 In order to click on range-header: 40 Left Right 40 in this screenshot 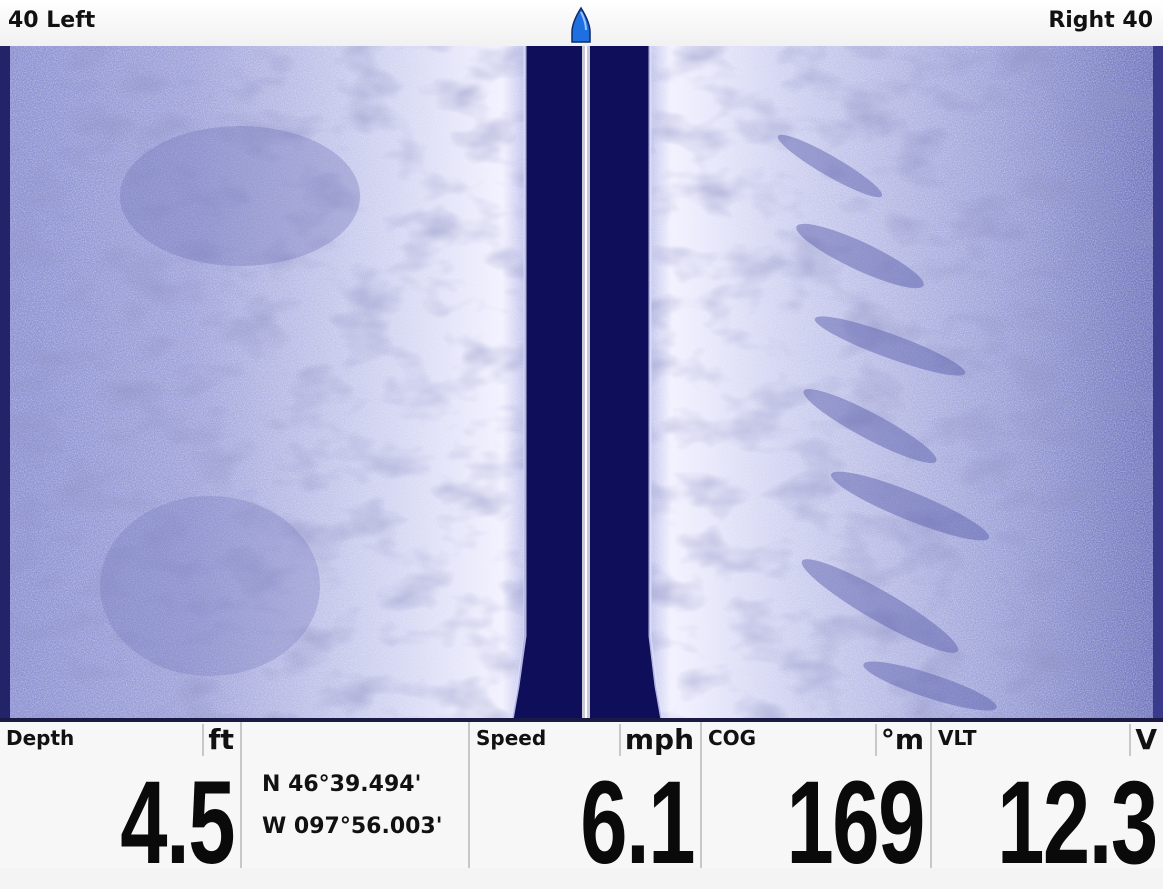, I will do `click(581, 24)`.